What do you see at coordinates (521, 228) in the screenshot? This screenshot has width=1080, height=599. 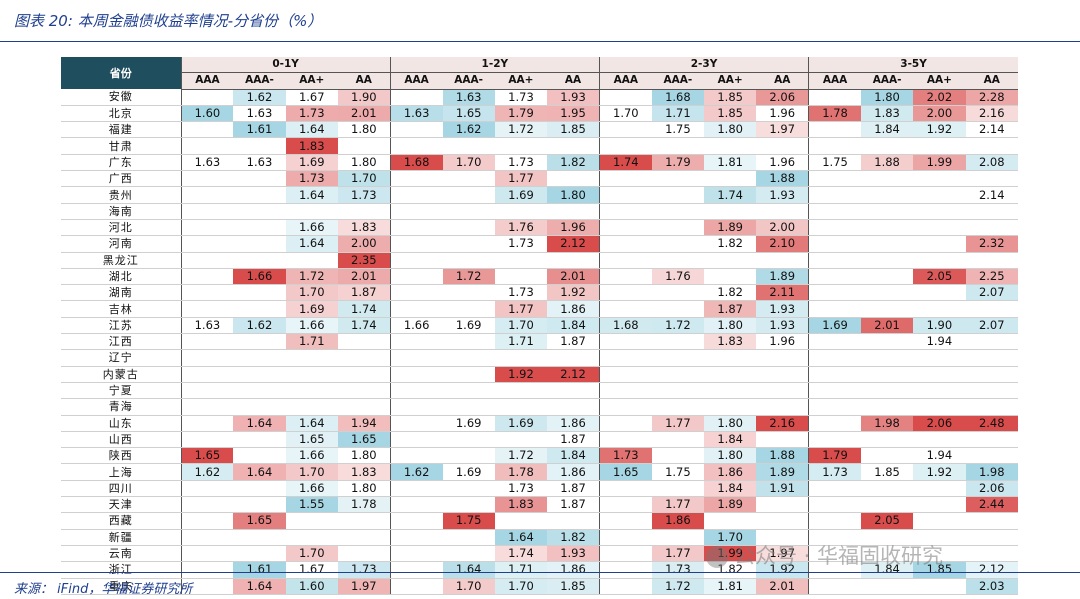 I see `yield-cell: 1.76` at bounding box center [521, 228].